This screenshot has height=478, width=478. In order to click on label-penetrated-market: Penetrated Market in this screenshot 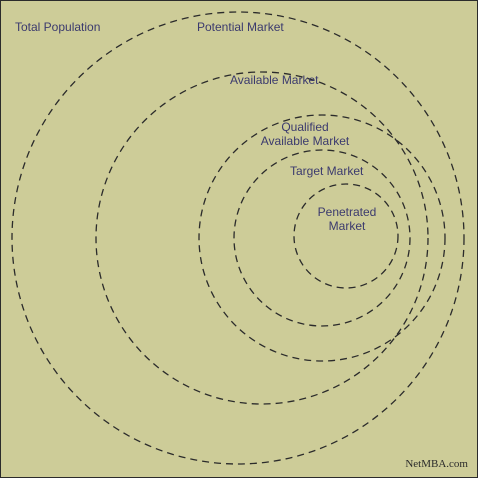, I will do `click(347, 219)`.